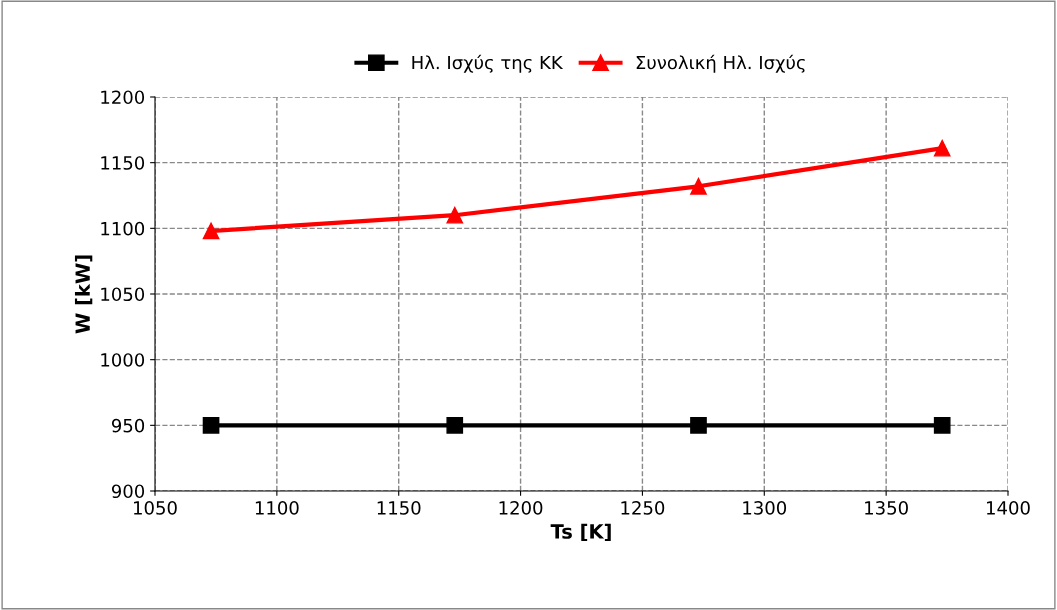 The image size is (1057, 610). Describe the element at coordinates (123, 294) in the screenshot. I see `y-tick-label: 1050` at that location.